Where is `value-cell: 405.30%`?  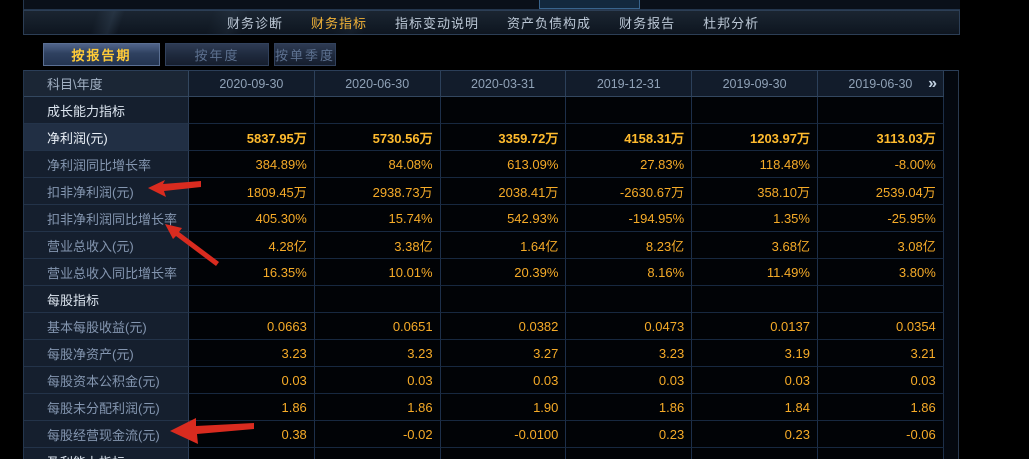
value-cell: 405.30% is located at coordinates (252, 218).